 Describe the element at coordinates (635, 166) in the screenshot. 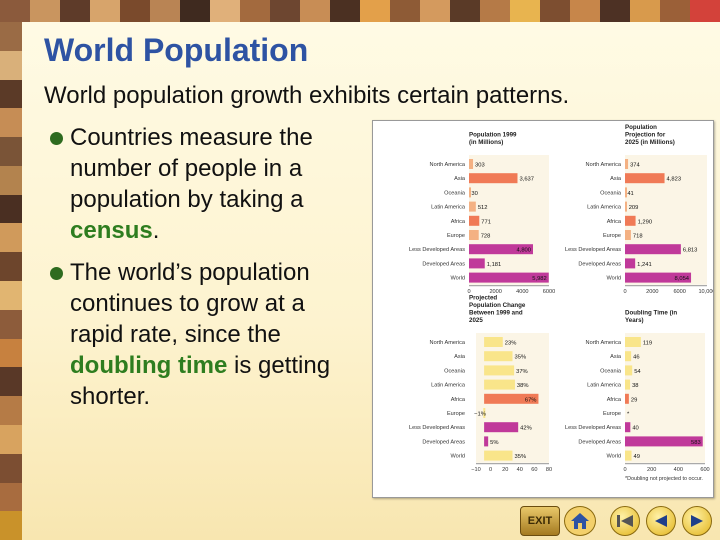

I see `data-label: 374` at that location.